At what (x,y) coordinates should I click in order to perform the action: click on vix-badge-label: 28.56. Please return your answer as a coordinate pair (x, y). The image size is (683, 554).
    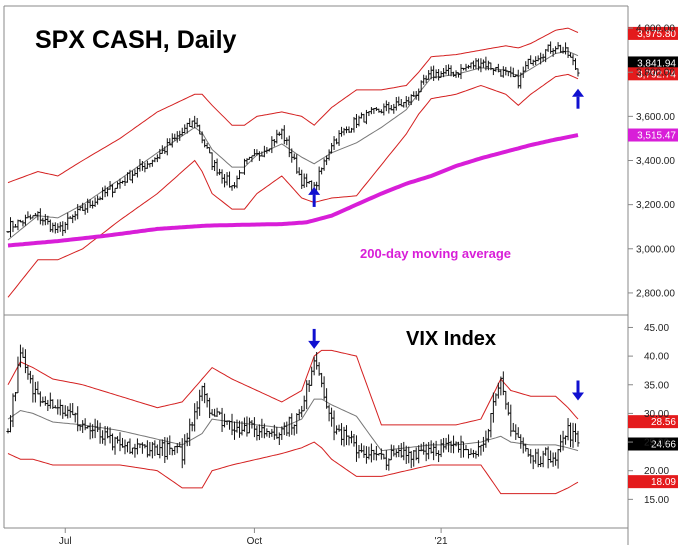
    Looking at the image, I should click on (663, 422).